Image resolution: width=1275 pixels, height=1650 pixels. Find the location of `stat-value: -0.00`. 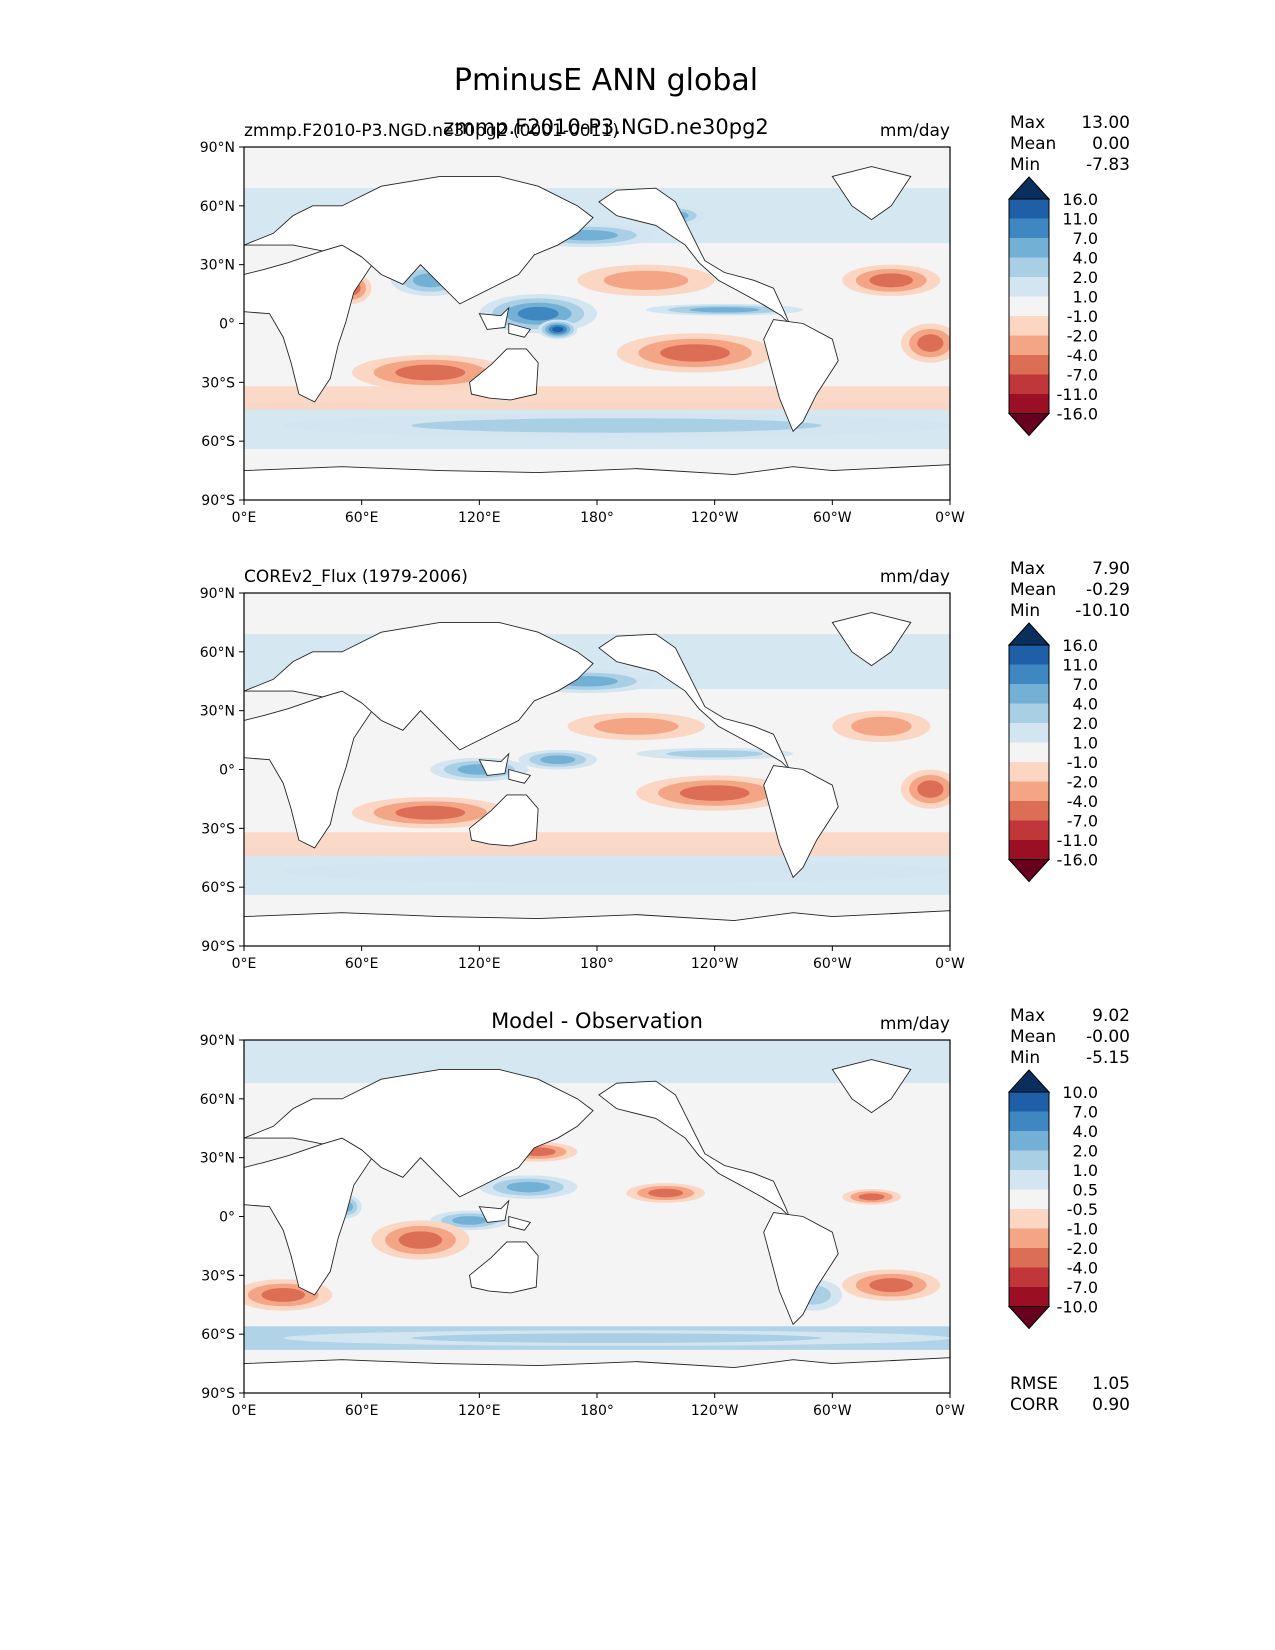

stat-value: -0.00 is located at coordinates (1108, 1037).